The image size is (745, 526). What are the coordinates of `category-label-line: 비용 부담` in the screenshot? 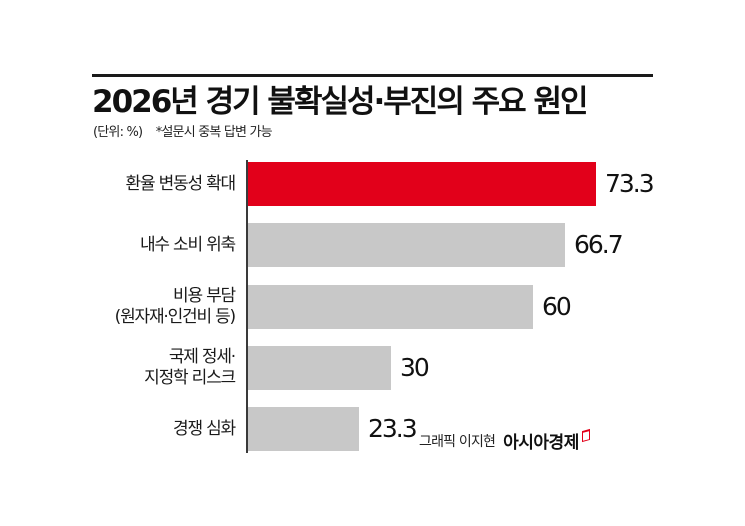 It's located at (204, 296).